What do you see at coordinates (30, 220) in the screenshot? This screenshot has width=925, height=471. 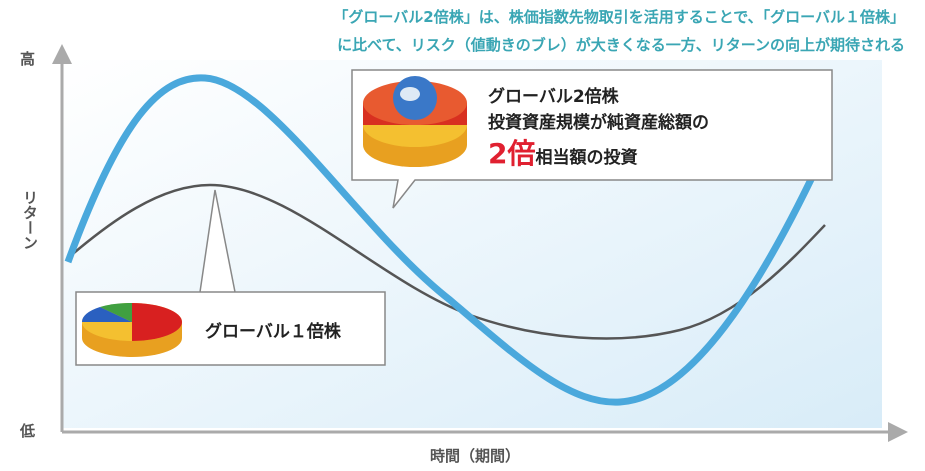 I see `y-label: リターン` at bounding box center [30, 220].